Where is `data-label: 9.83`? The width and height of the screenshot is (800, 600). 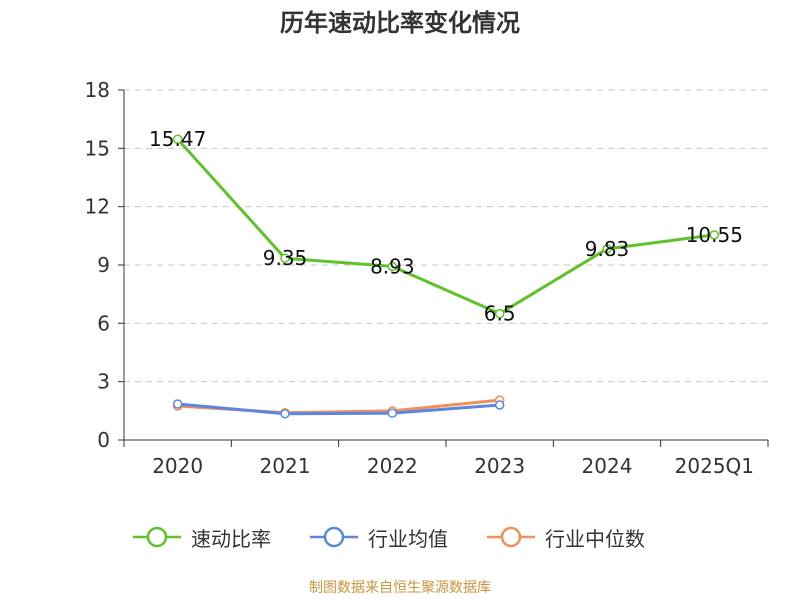 data-label: 9.83 is located at coordinates (607, 249).